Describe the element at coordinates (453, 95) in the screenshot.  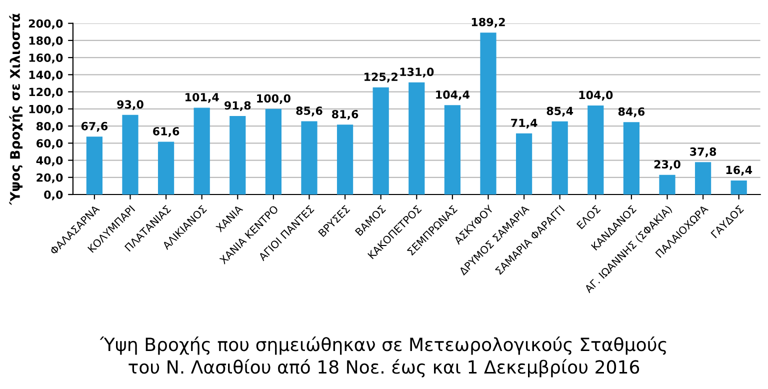
I see `data-label: 104,4` at that location.